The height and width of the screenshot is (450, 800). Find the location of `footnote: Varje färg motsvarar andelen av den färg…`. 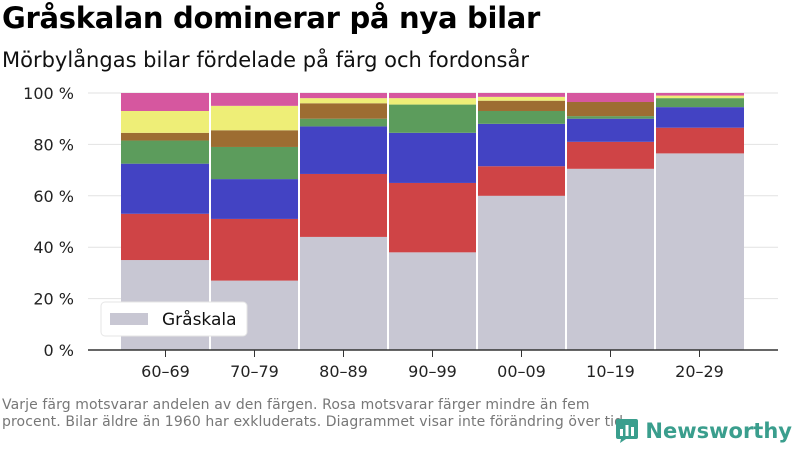

footnote: Varje färg motsvarar andelen av den färg… is located at coordinates (315, 413).